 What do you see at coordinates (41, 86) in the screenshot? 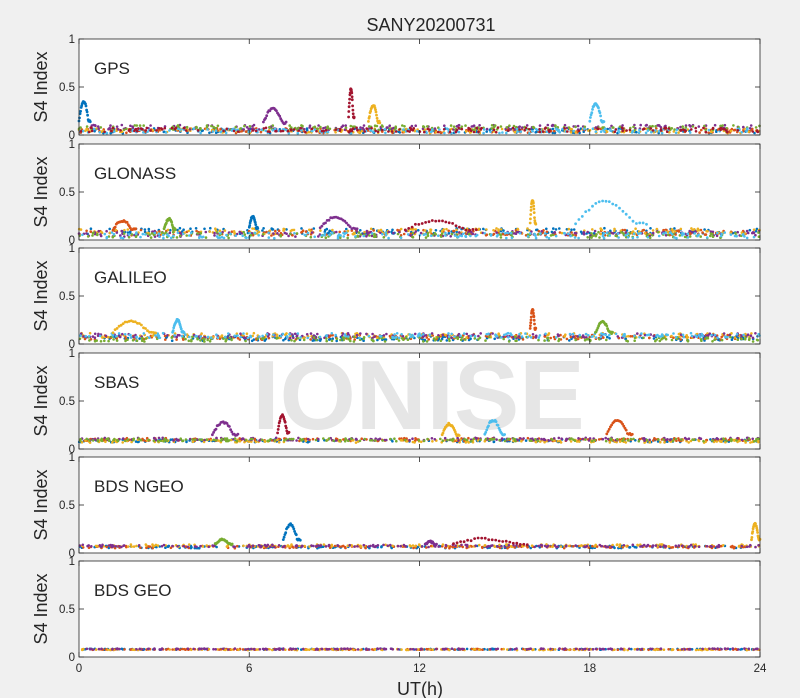
I see `y-axis-label: S4 Index` at bounding box center [41, 86].